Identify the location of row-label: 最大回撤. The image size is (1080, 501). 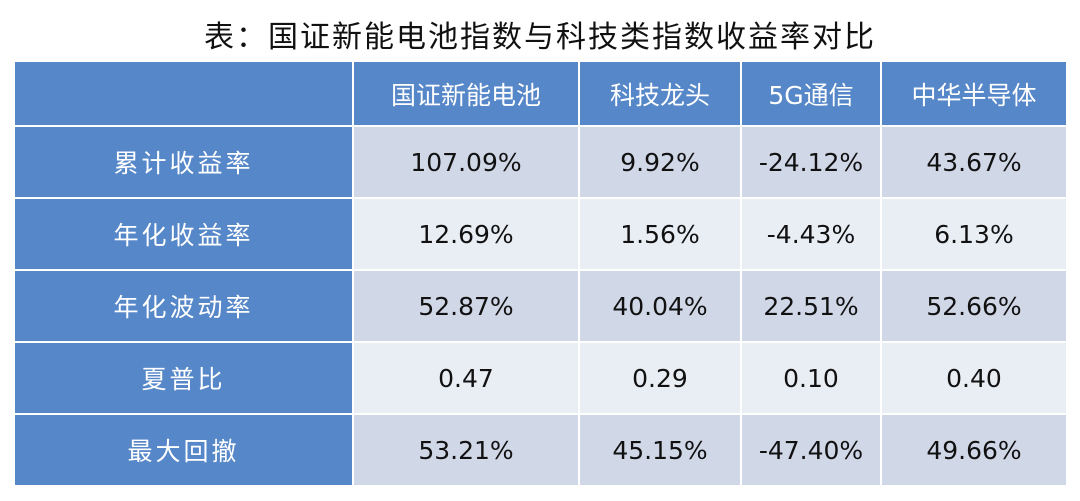
(183, 450).